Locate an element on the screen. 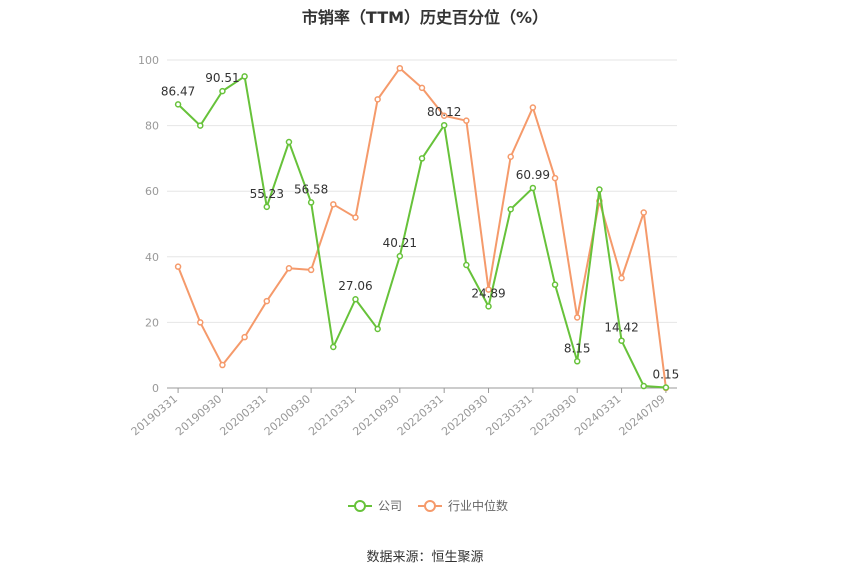 This screenshot has width=850, height=575. data-label: 86.47 is located at coordinates (178, 91).